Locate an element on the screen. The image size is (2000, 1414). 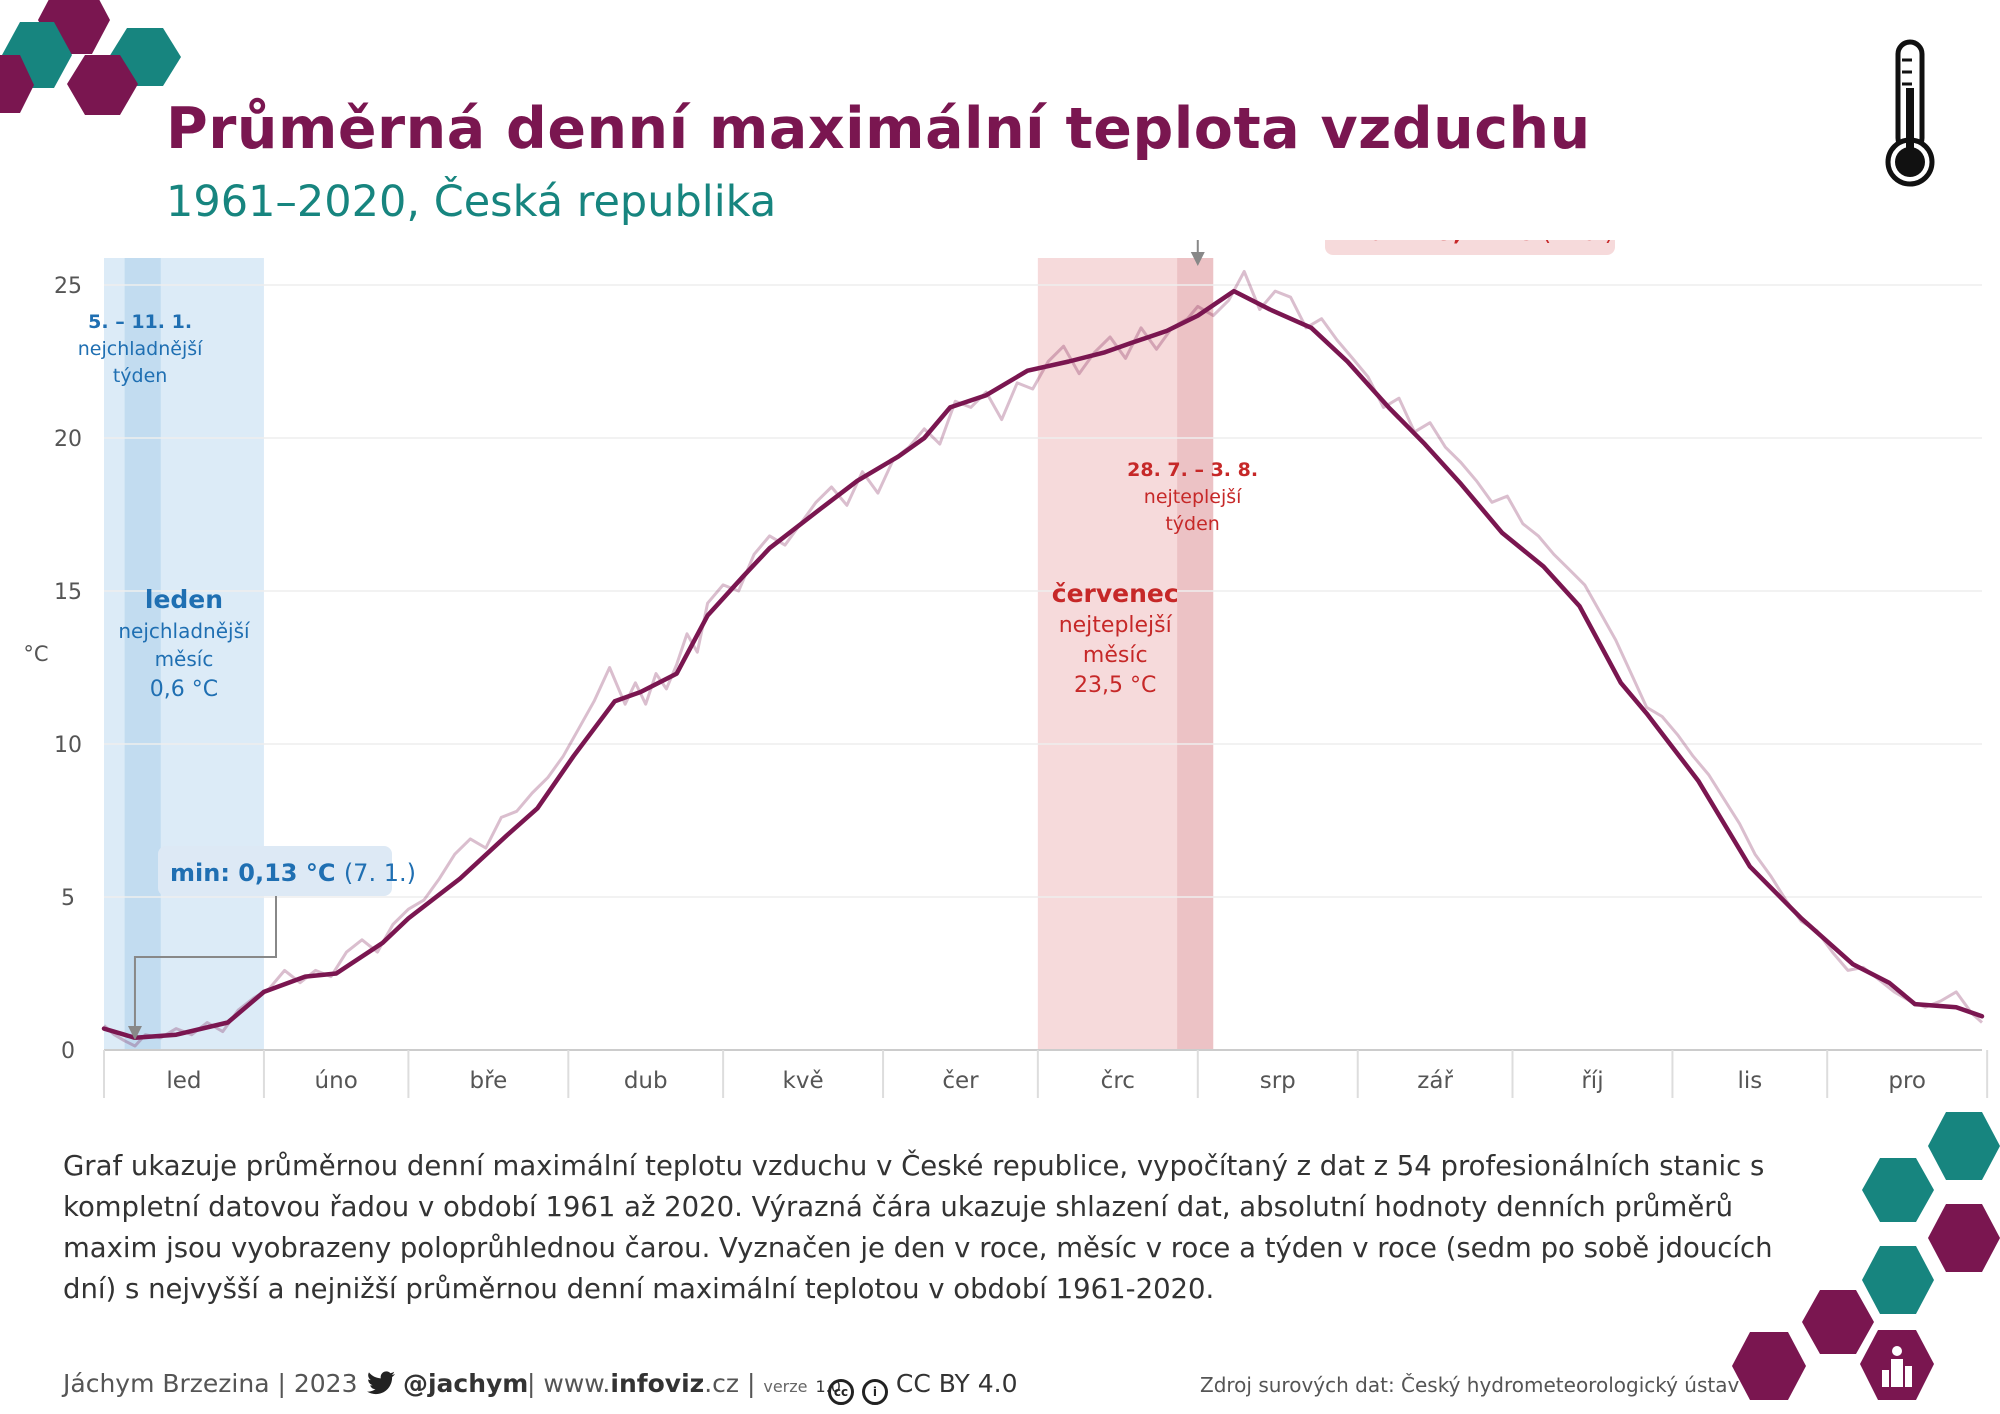
y-tick-label: 15 is located at coordinates (68, 592).